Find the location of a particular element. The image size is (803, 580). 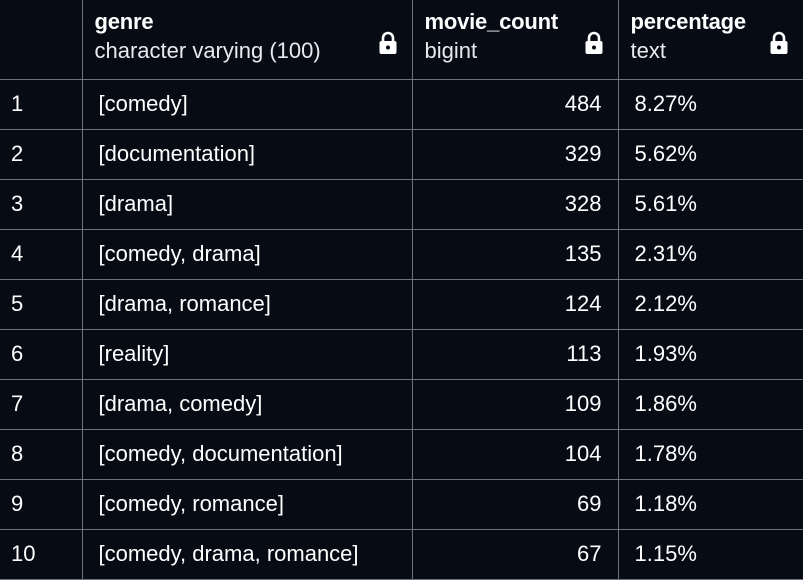

cell-movie-count: 67 is located at coordinates (515, 554).